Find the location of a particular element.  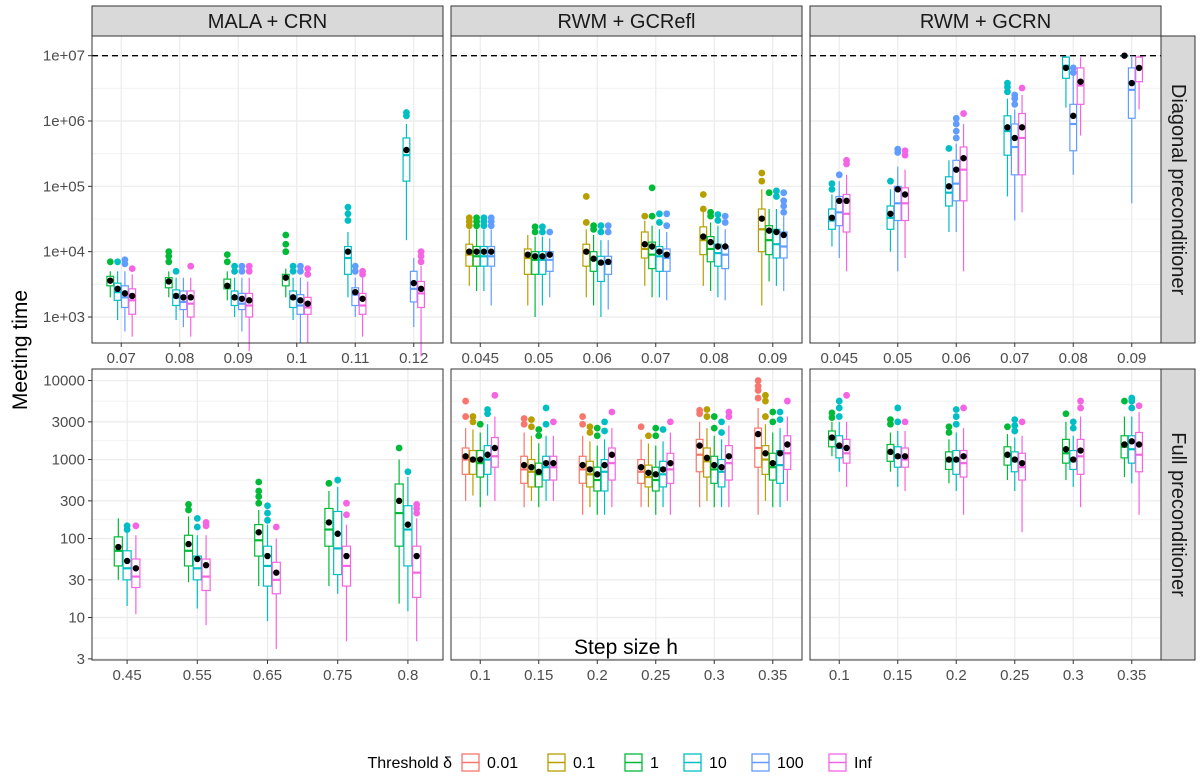

x-tick-label: 0.55 is located at coordinates (197, 675).